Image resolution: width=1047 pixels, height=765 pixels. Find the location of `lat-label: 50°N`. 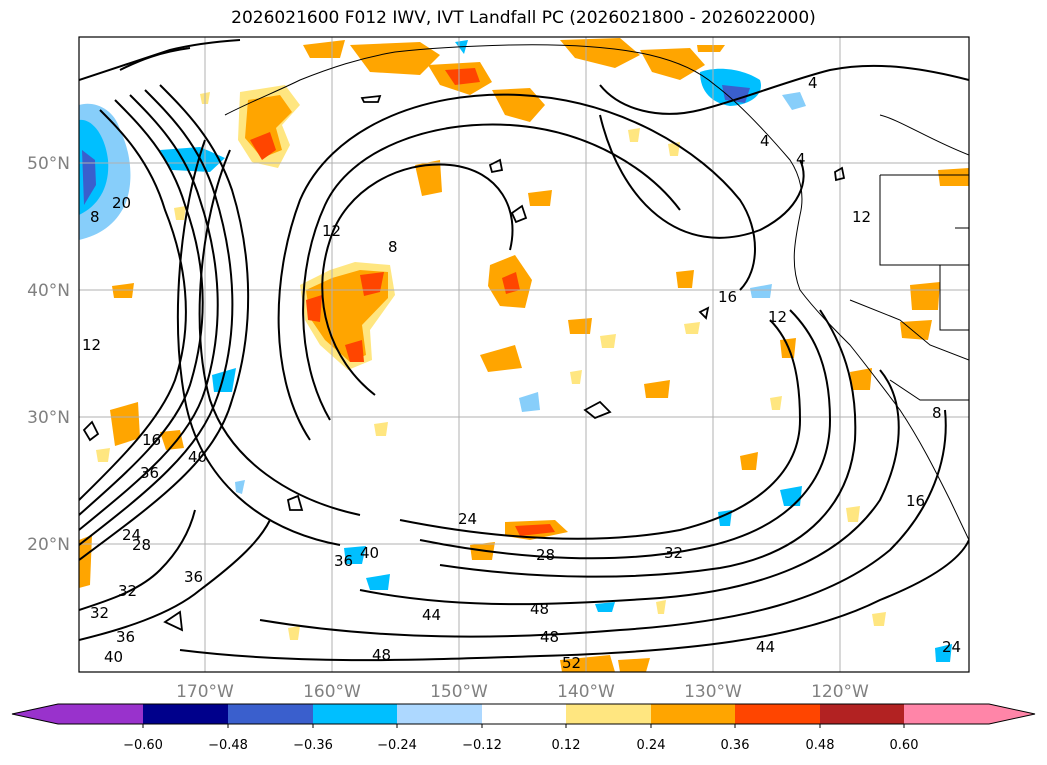

lat-label: 50°N is located at coordinates (48, 164).